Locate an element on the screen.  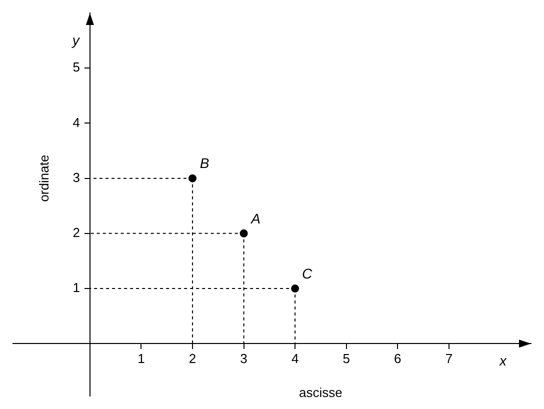
x-tick-label: 5 is located at coordinates (346, 358).